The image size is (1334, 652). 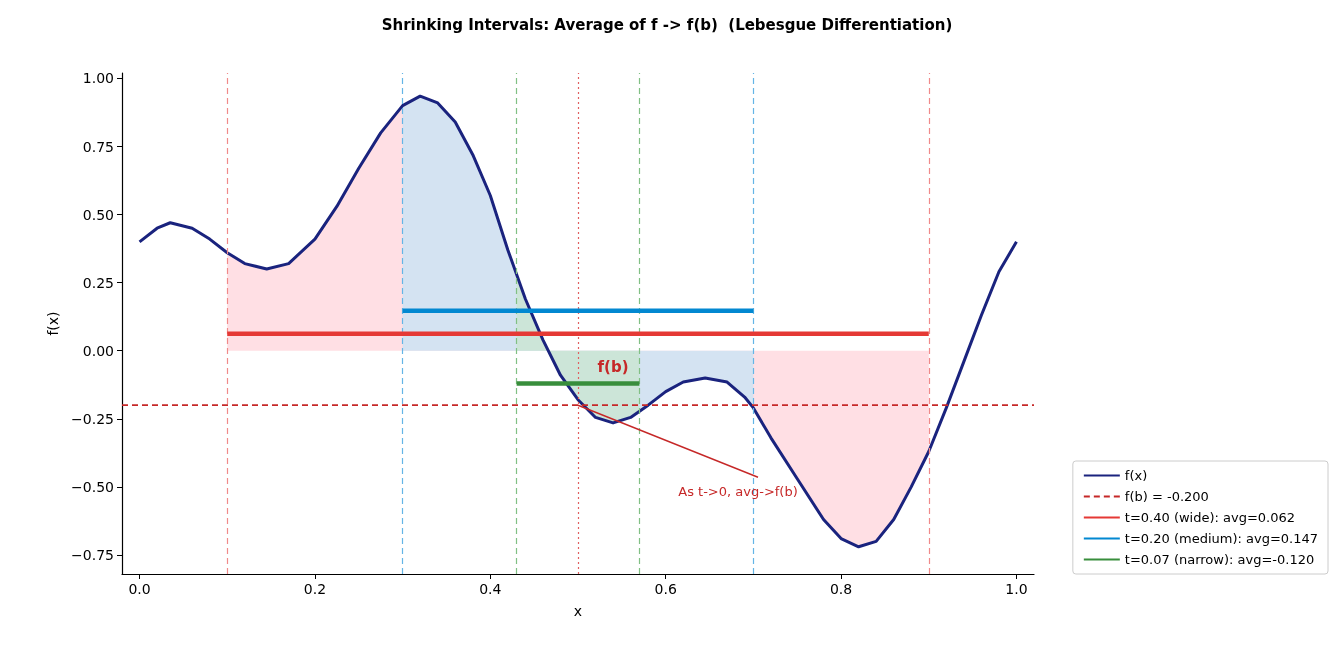 I want to click on y-tick-label: −0.75, so click(x=92, y=554).